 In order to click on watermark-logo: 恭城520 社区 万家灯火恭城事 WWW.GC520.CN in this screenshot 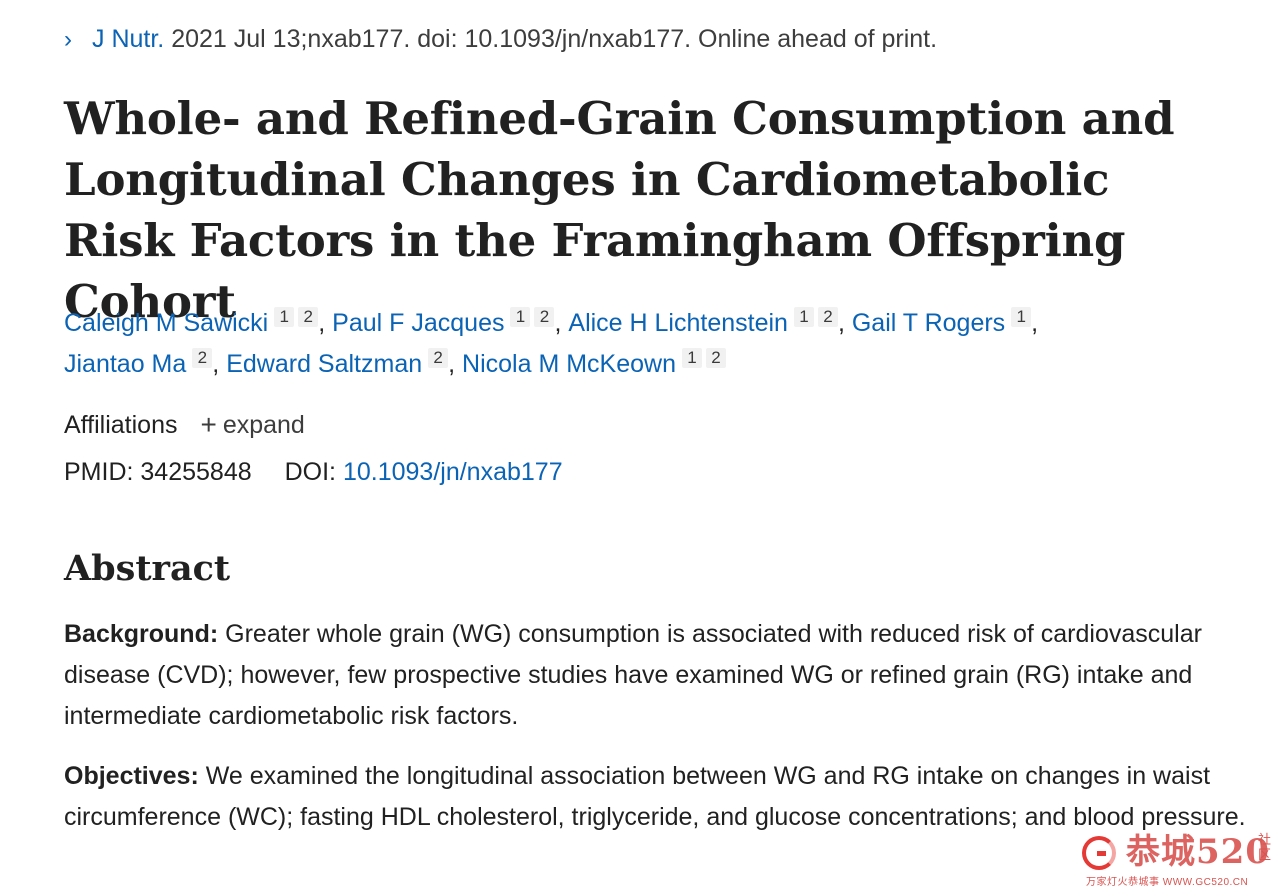, I will do `click(1177, 859)`.